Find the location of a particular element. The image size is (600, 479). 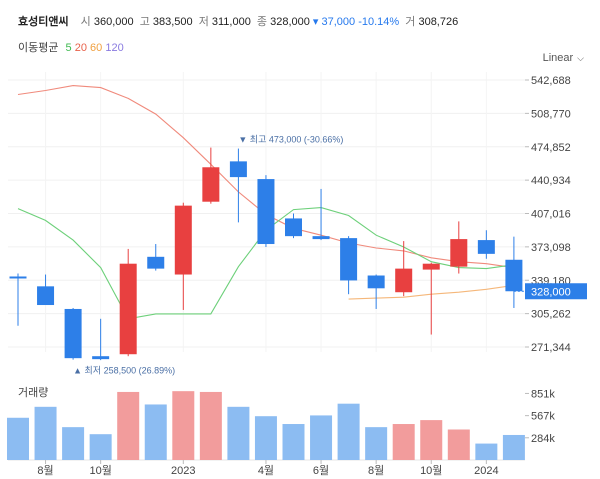

low-annotation: ▲ 최저 258,500 (26.89%) is located at coordinates (124, 371).